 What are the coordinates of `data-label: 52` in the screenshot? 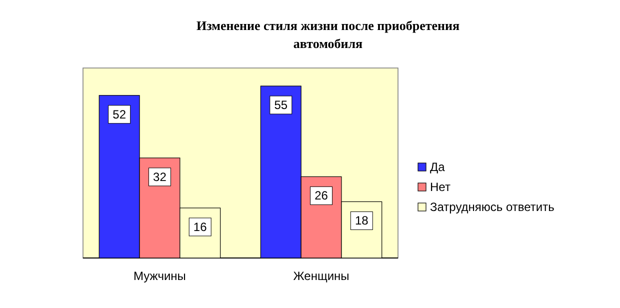 It's located at (119, 114).